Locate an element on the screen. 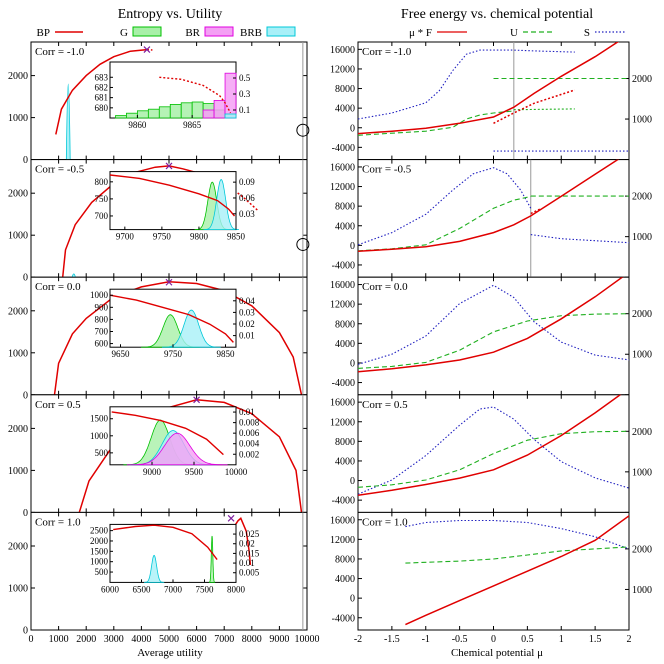  right-legend: μ * F U S is located at coordinates (517, 33).